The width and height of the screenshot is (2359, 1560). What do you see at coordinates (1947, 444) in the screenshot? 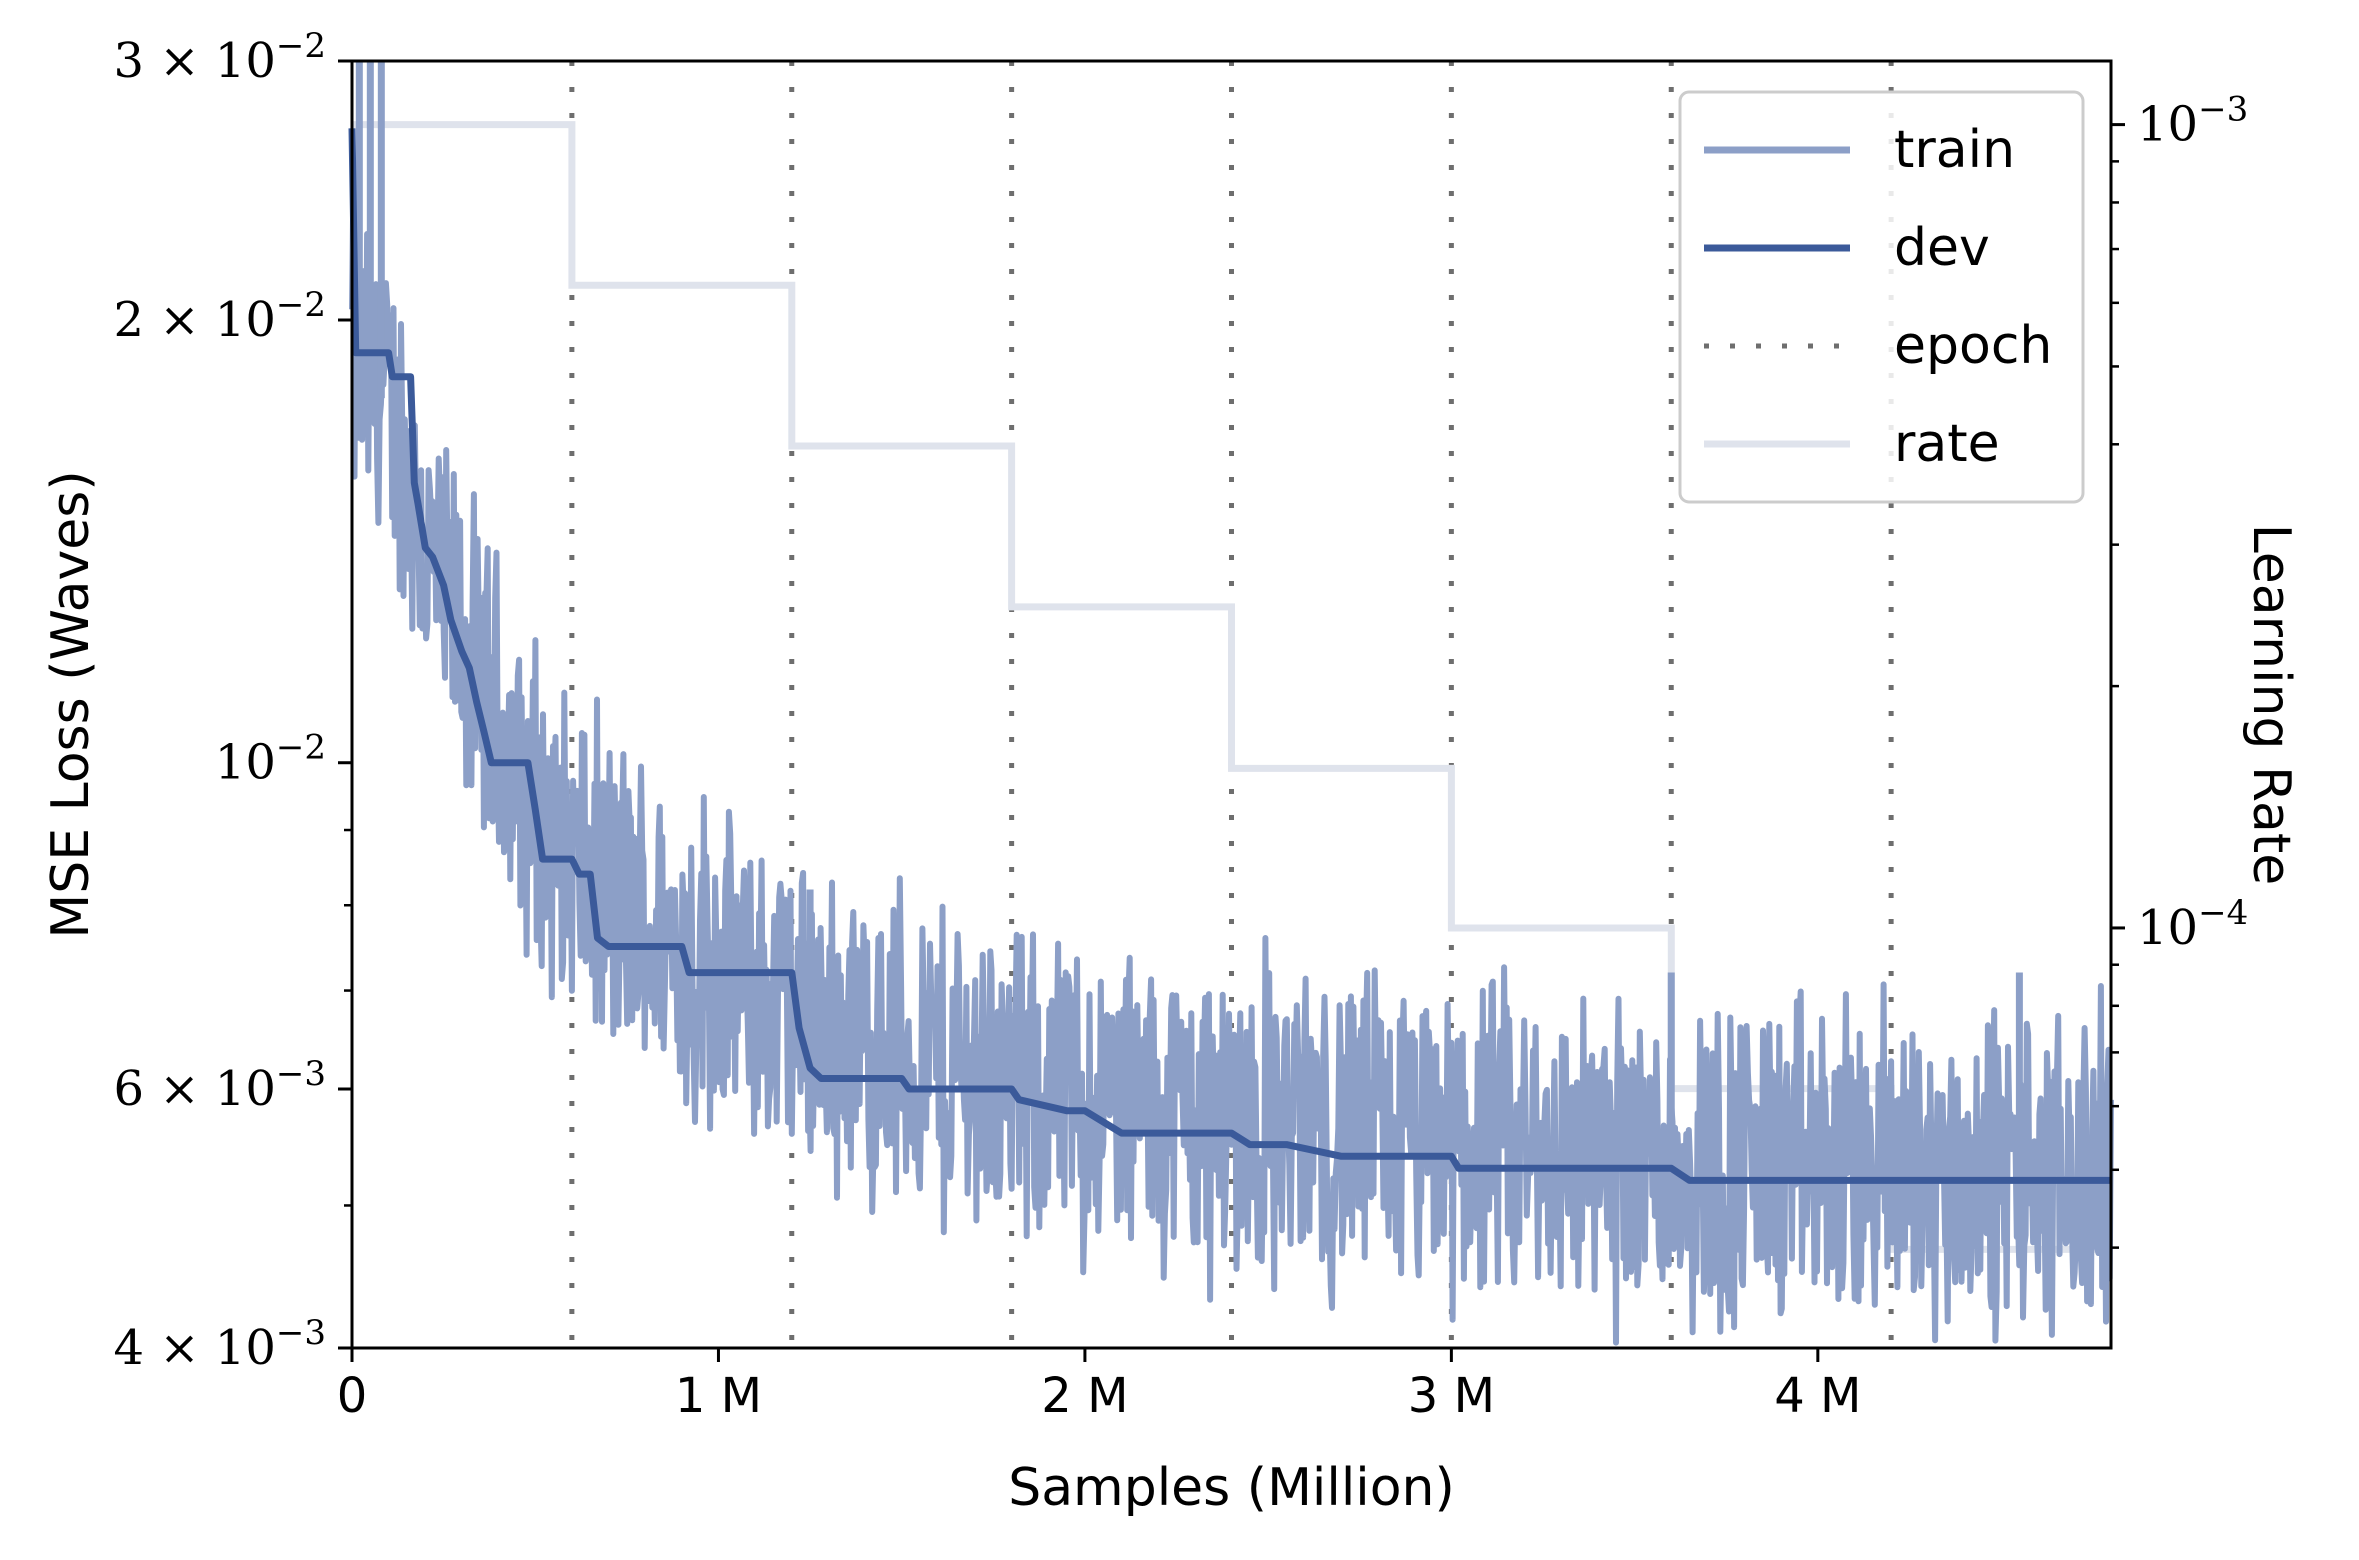
I see `legend-label-rate: rate` at bounding box center [1947, 444].